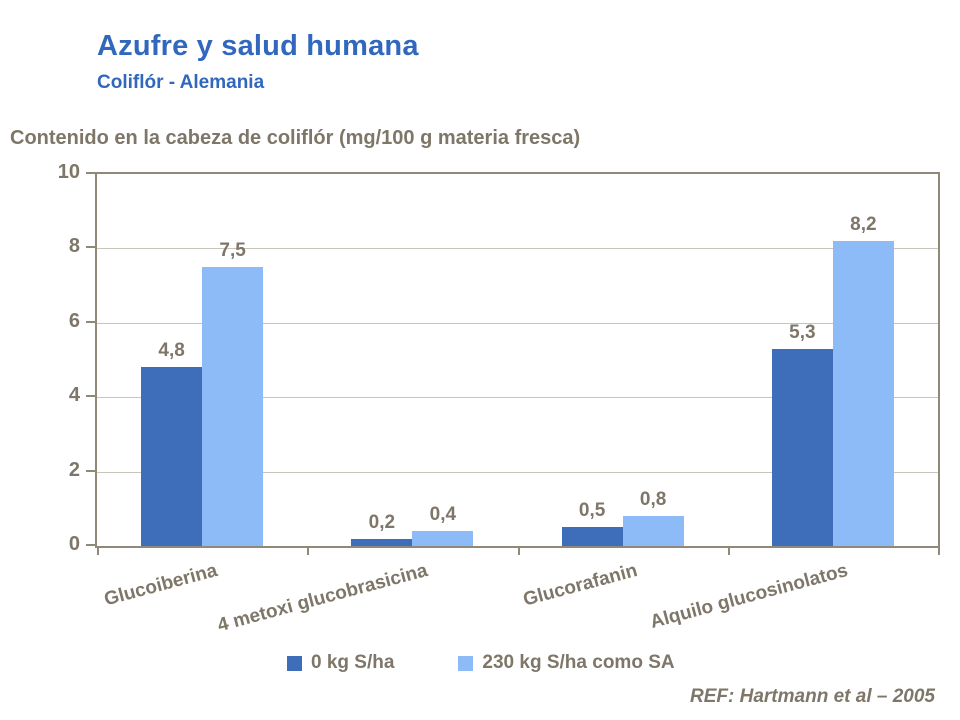  I want to click on legend-item: 230 kg S/ha como SA, so click(566, 663).